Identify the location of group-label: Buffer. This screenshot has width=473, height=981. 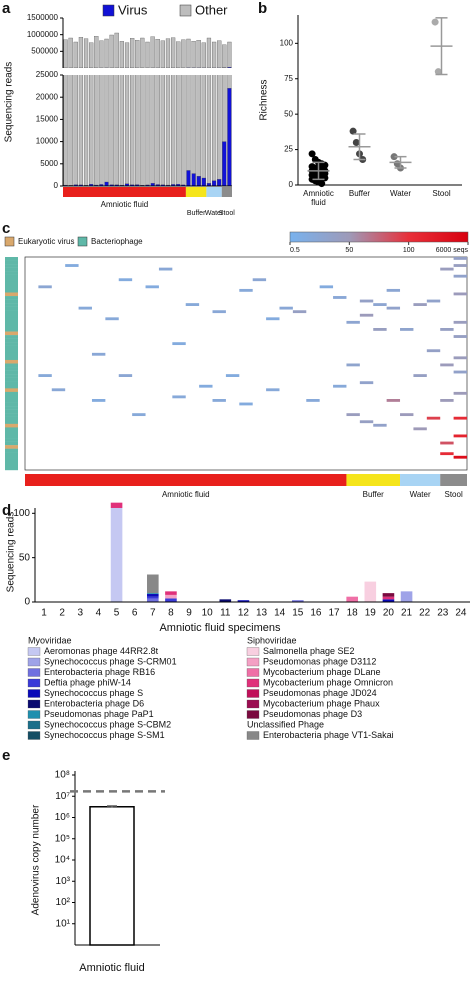
(374, 494).